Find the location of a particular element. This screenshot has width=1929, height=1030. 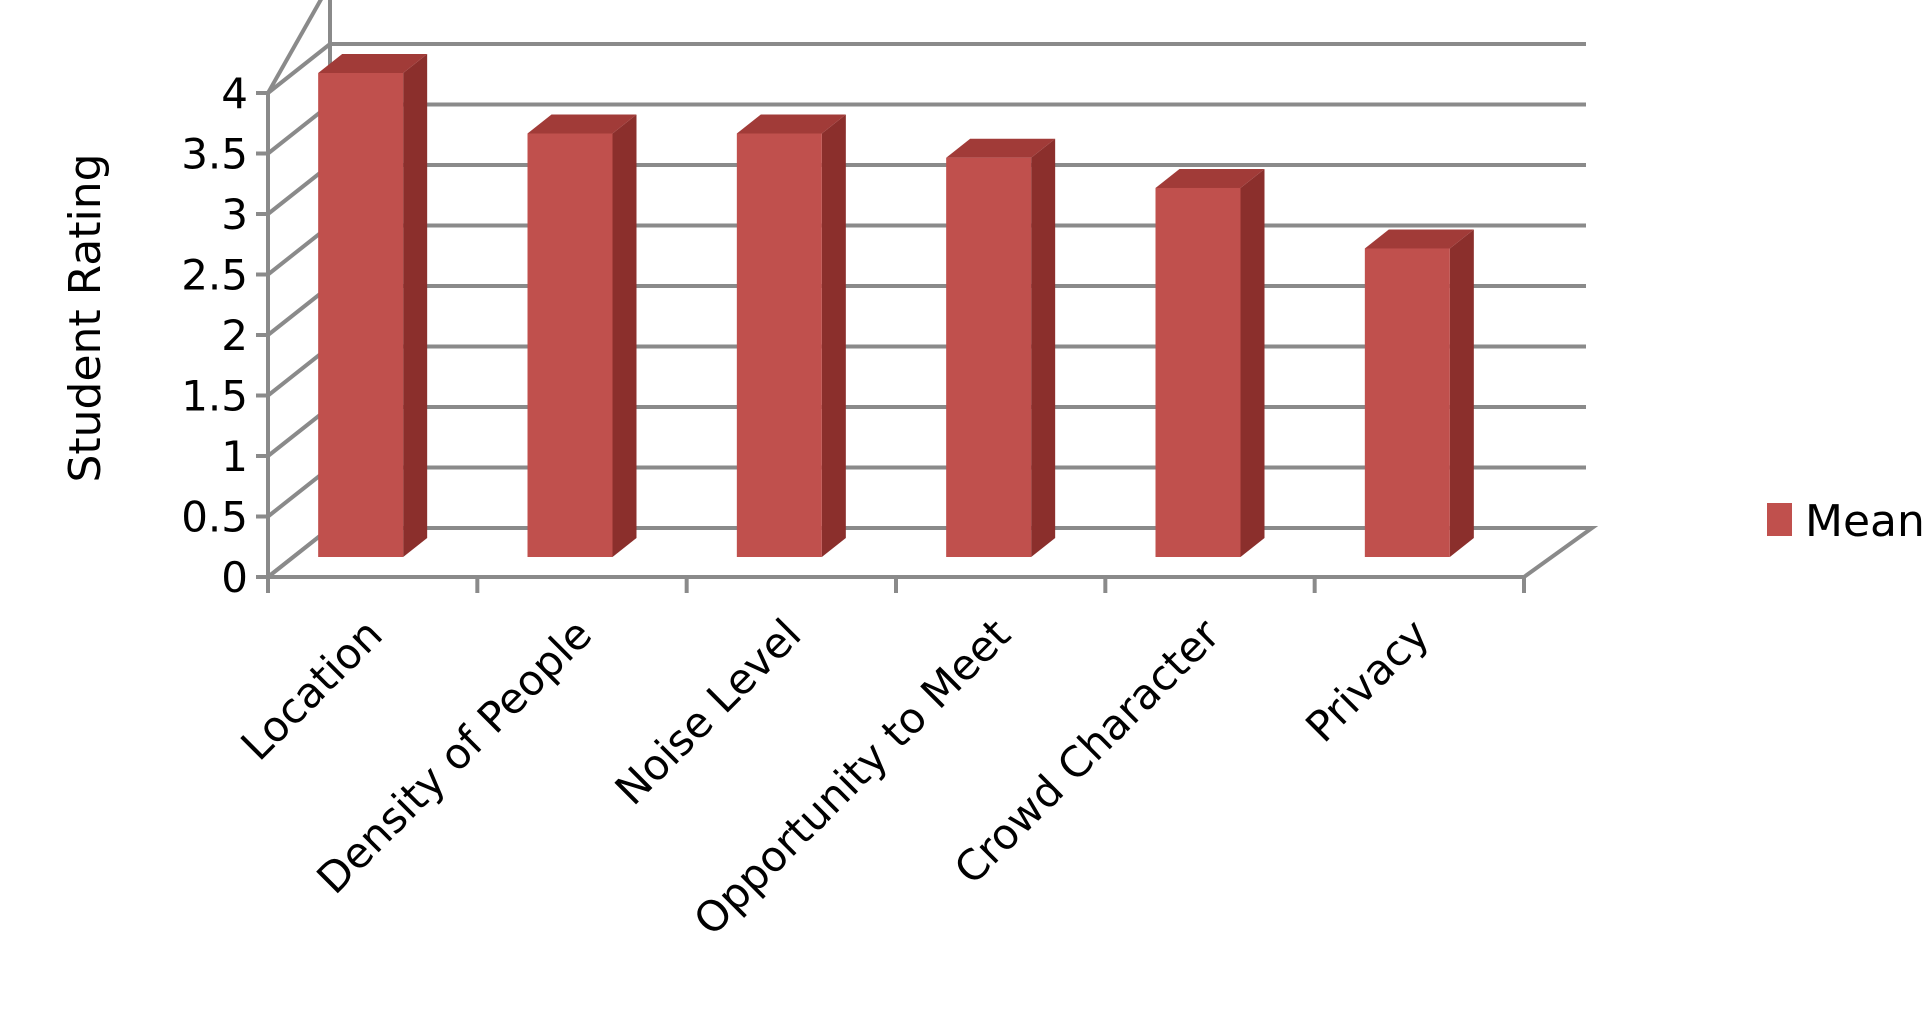

y-tick-label: 2.5 is located at coordinates (214, 275).